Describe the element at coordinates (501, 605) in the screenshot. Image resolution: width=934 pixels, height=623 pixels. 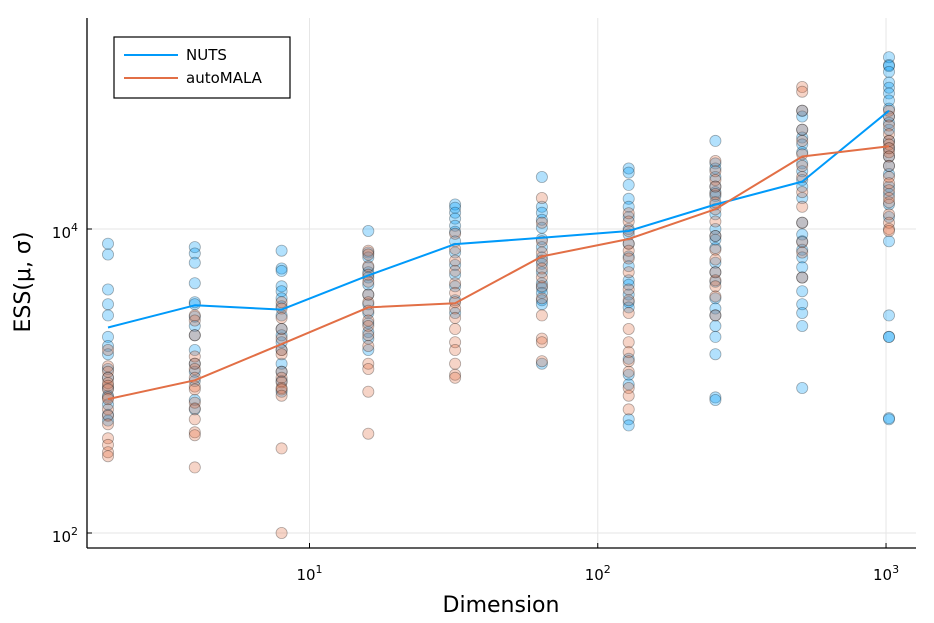
I see `x-axis-title: Dimension` at that location.